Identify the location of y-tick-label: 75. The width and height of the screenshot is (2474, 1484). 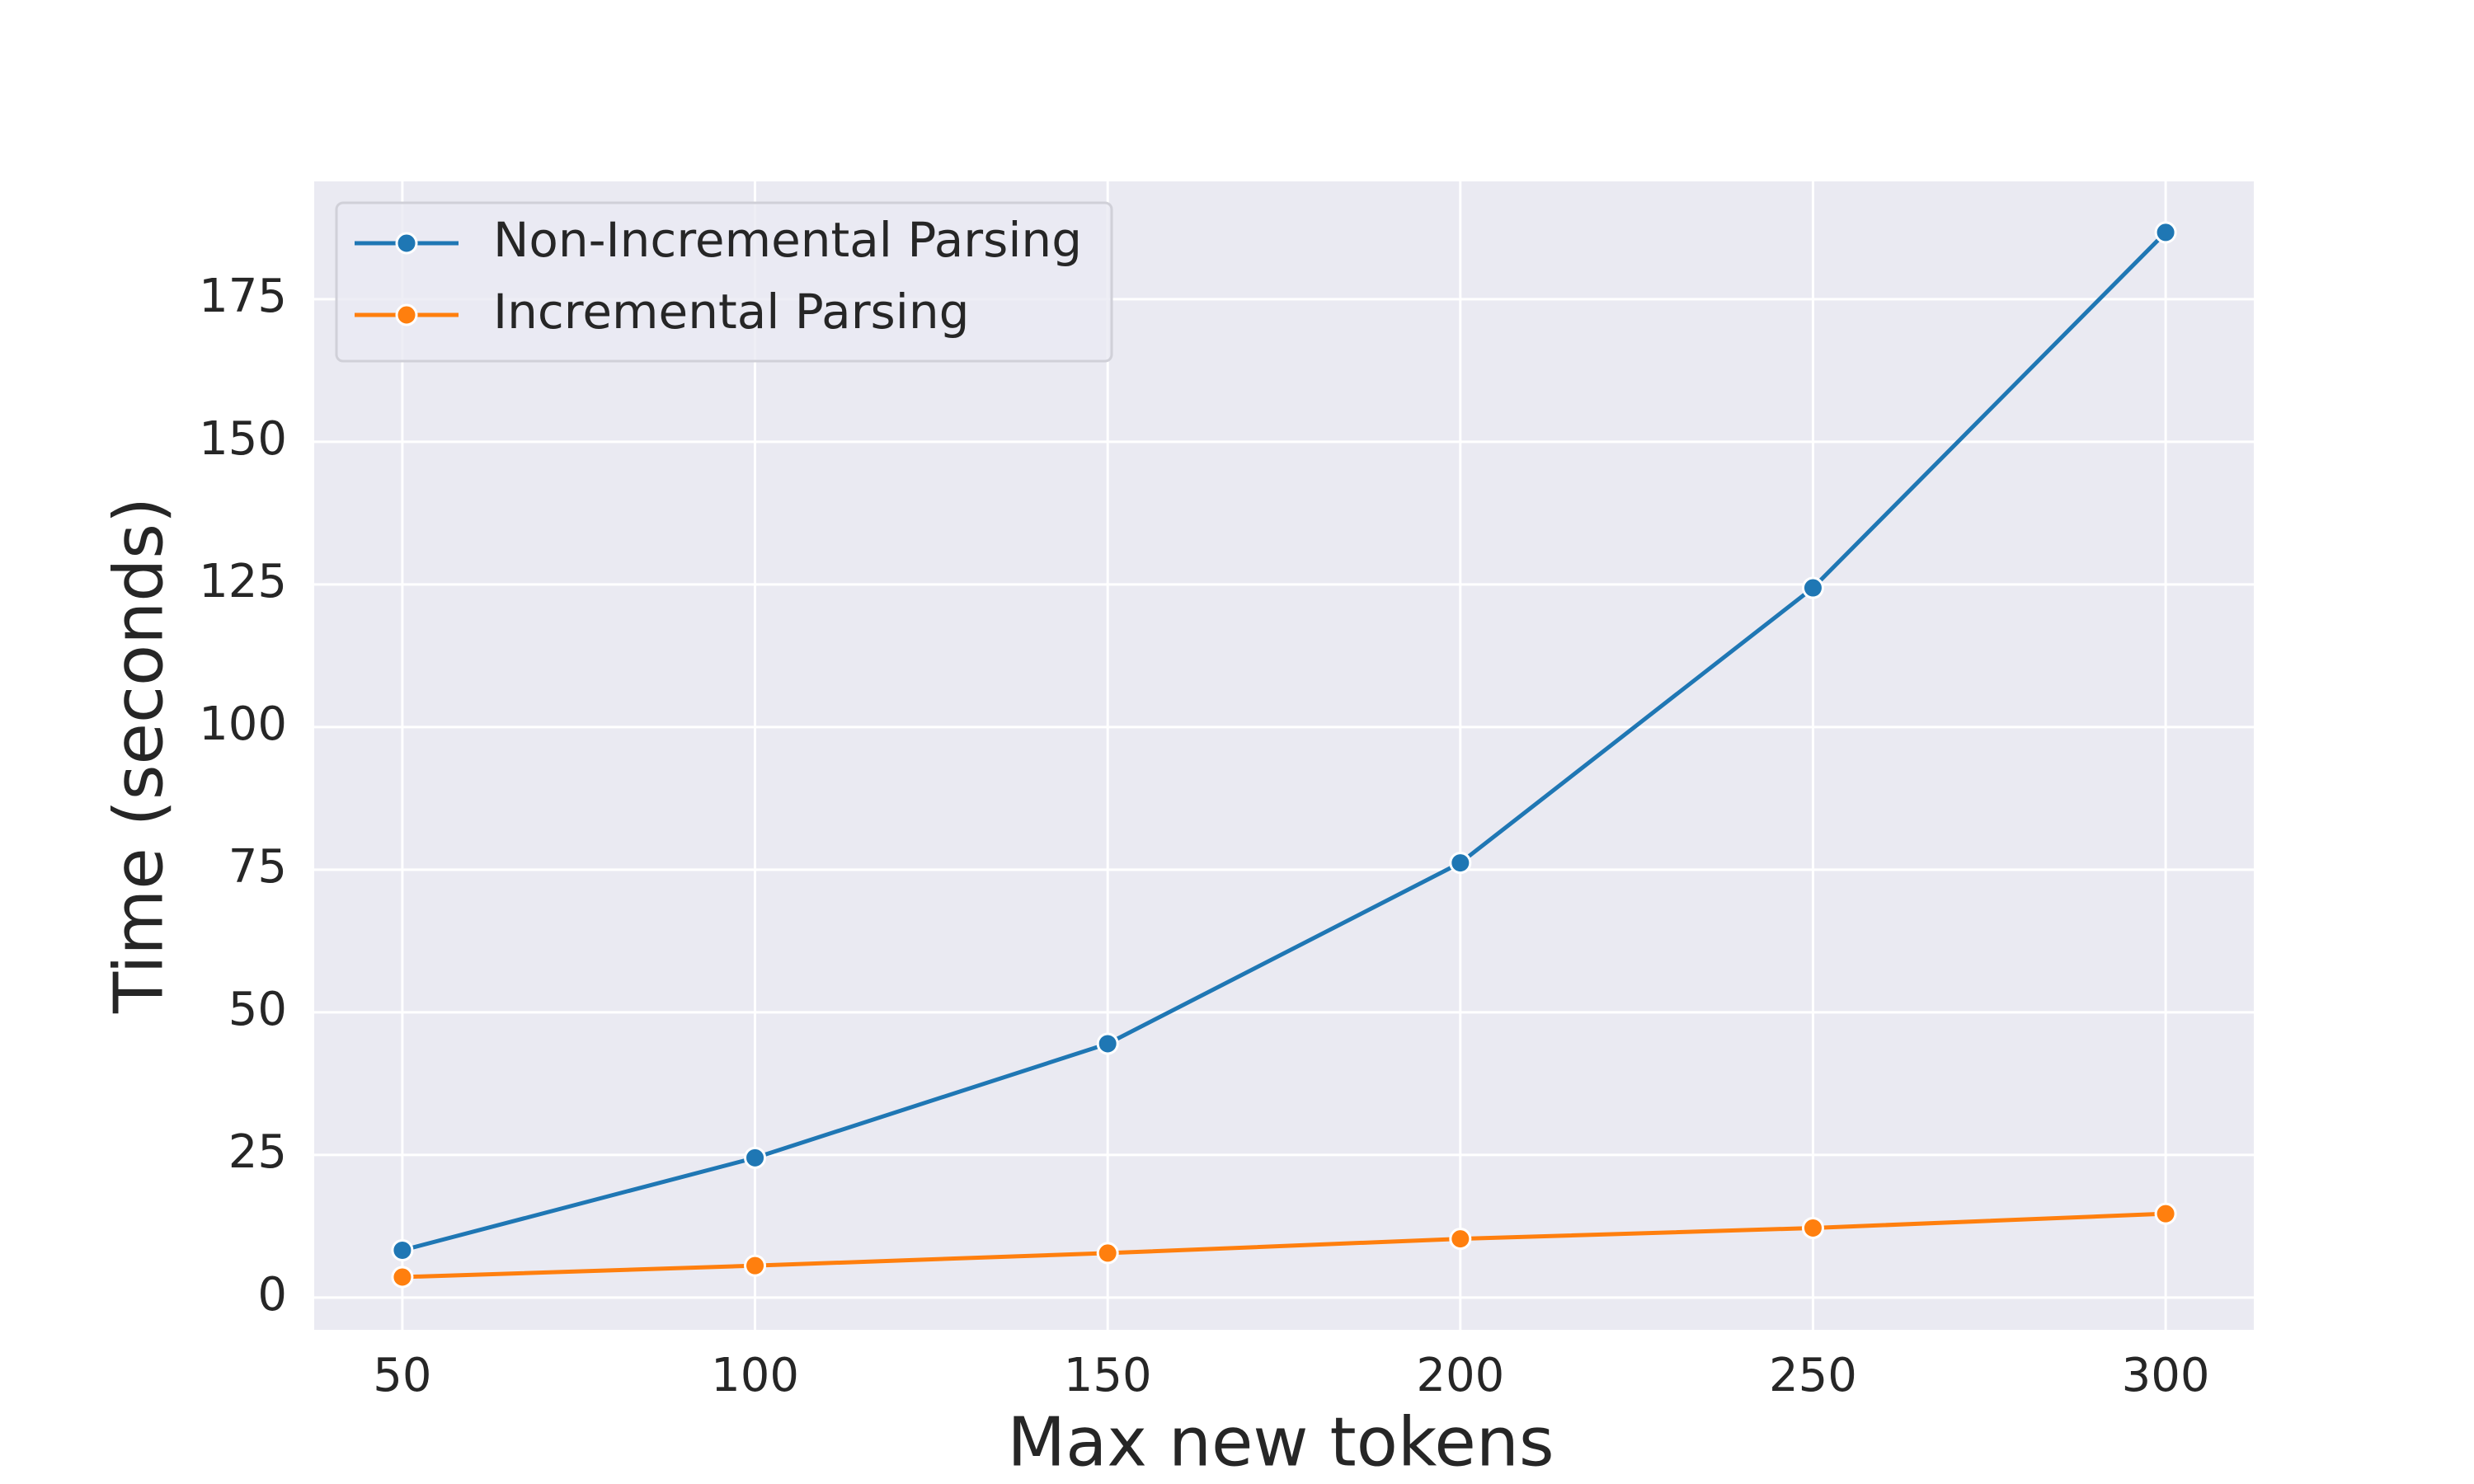
(257, 867).